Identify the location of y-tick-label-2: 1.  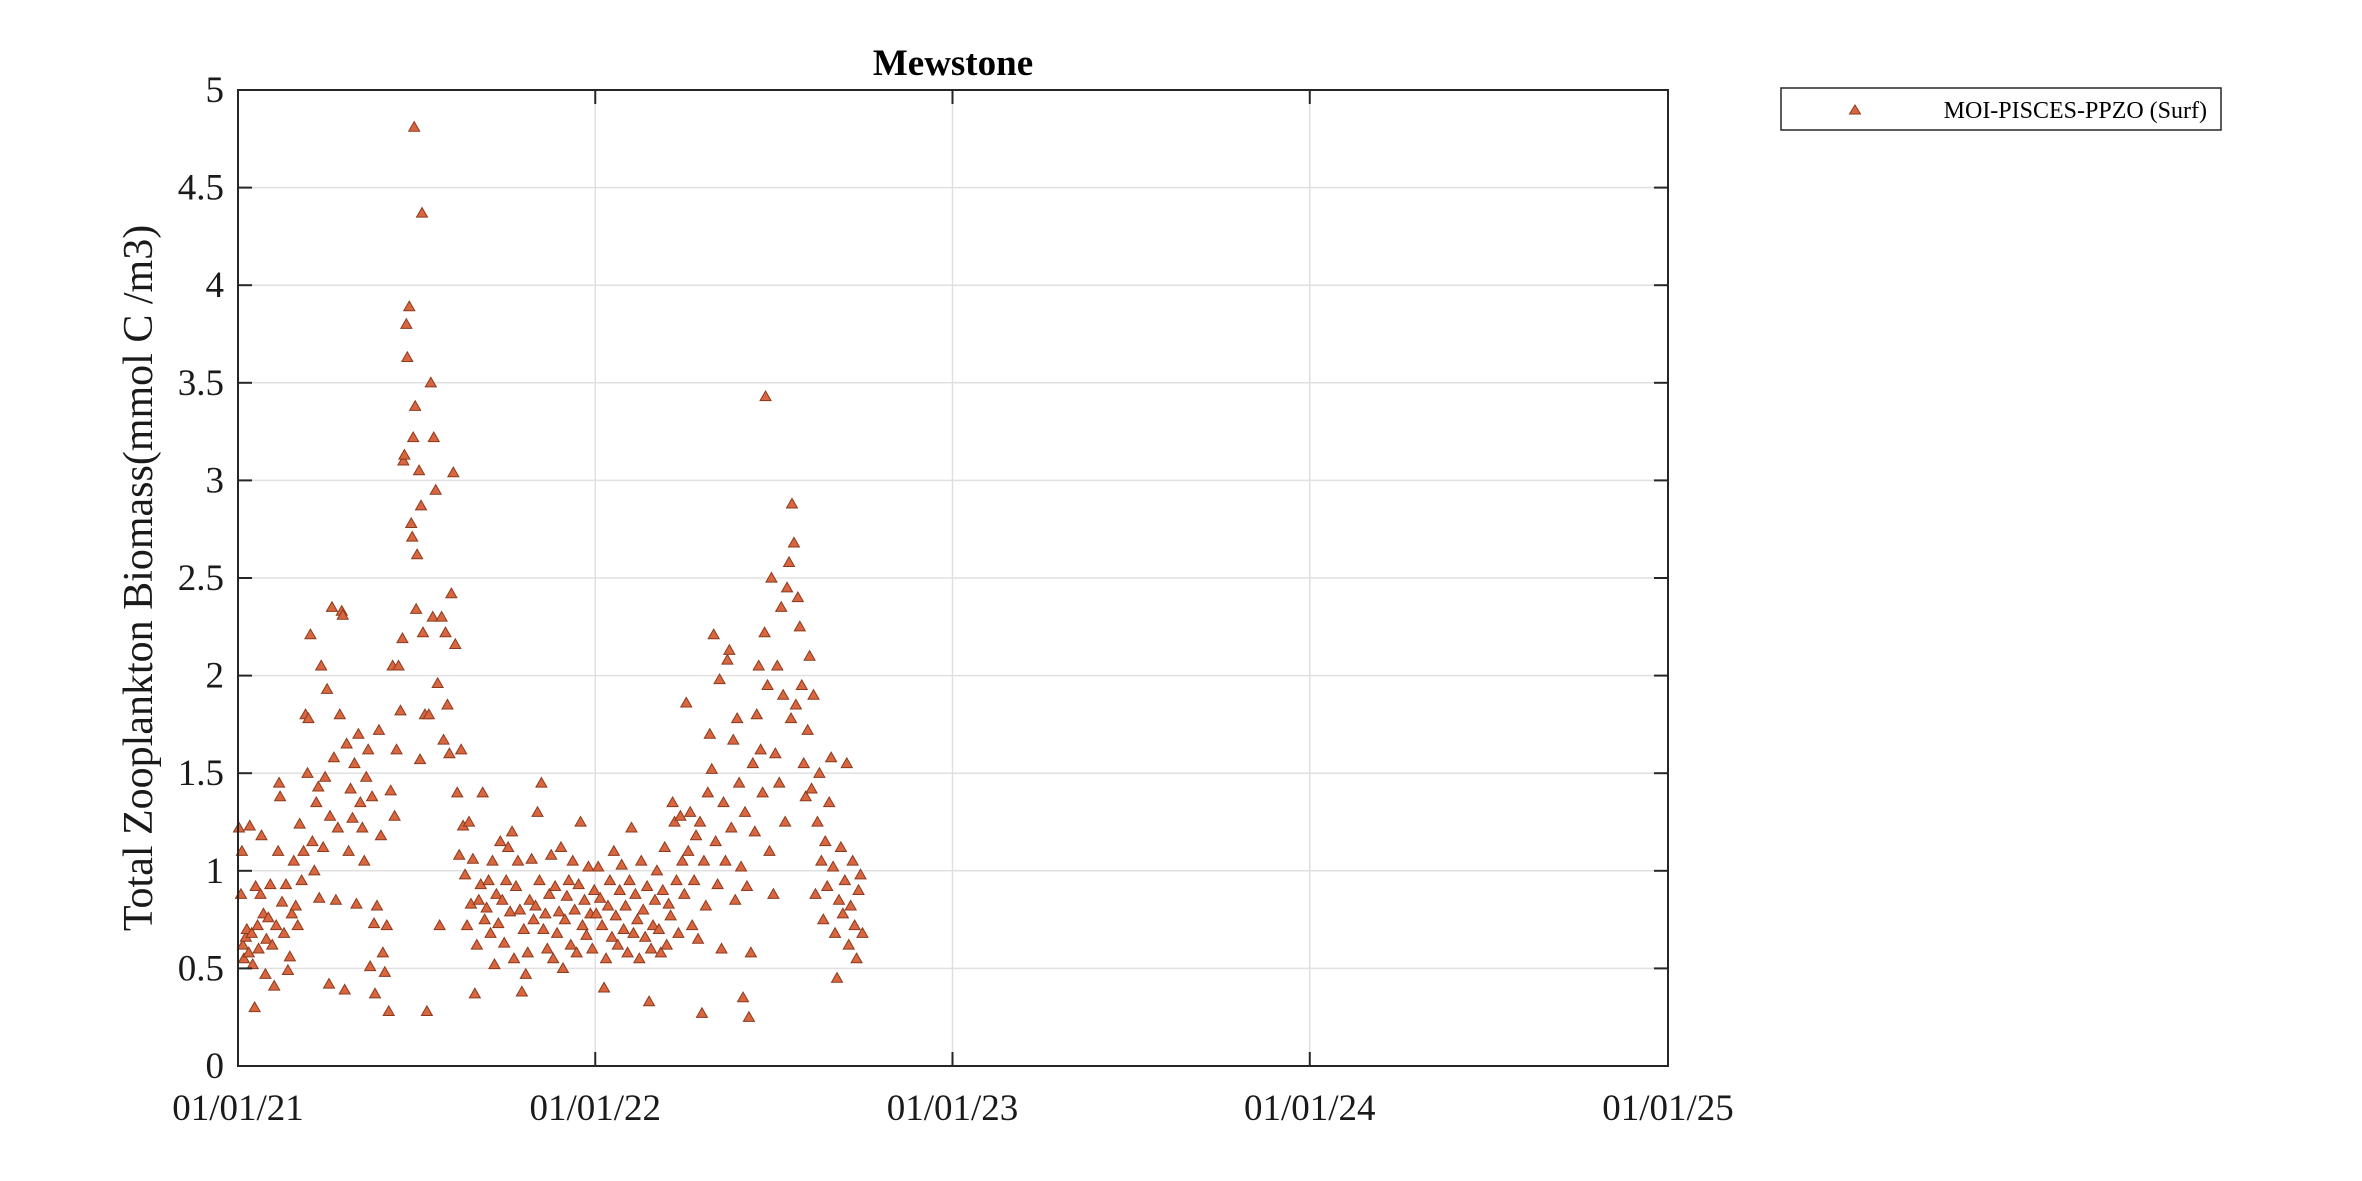
(215, 871).